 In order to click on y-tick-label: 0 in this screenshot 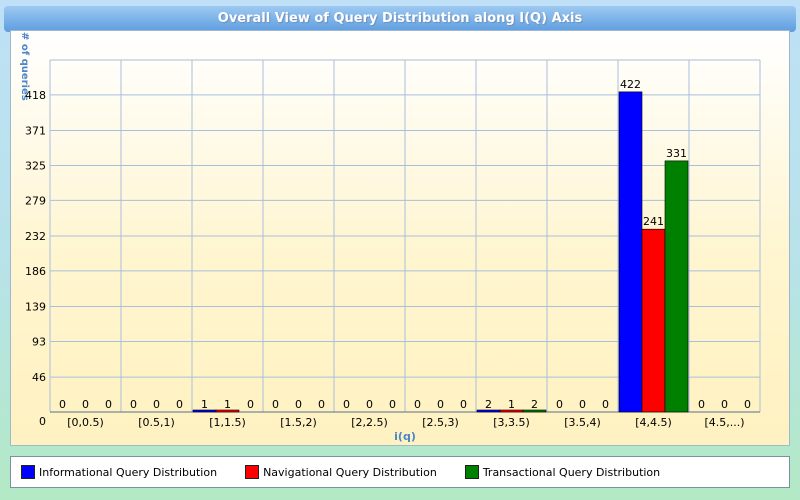, I will do `click(42, 421)`.